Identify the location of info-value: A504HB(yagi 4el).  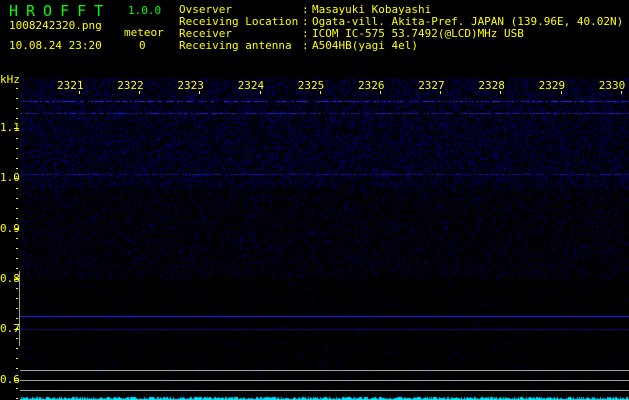
(365, 45).